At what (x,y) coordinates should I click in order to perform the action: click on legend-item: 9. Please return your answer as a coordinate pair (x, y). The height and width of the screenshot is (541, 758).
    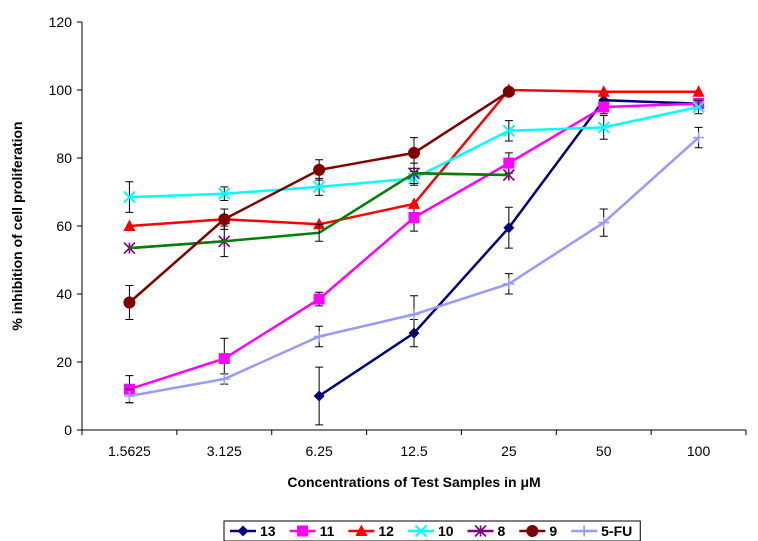
    Looking at the image, I should click on (538, 531).